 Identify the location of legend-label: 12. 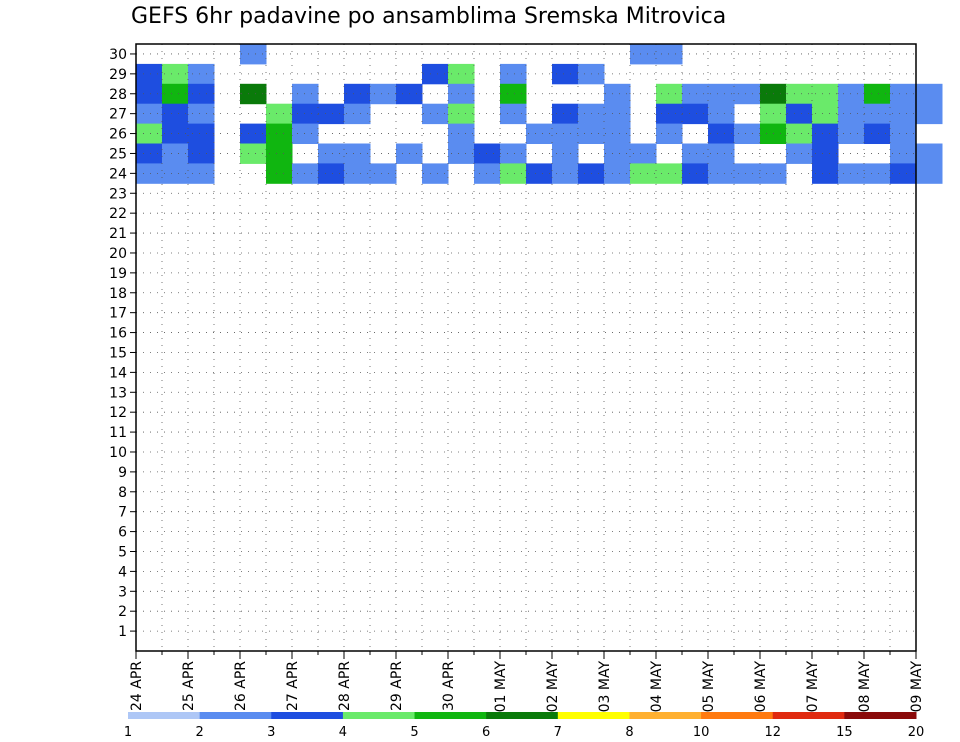
(772, 732).